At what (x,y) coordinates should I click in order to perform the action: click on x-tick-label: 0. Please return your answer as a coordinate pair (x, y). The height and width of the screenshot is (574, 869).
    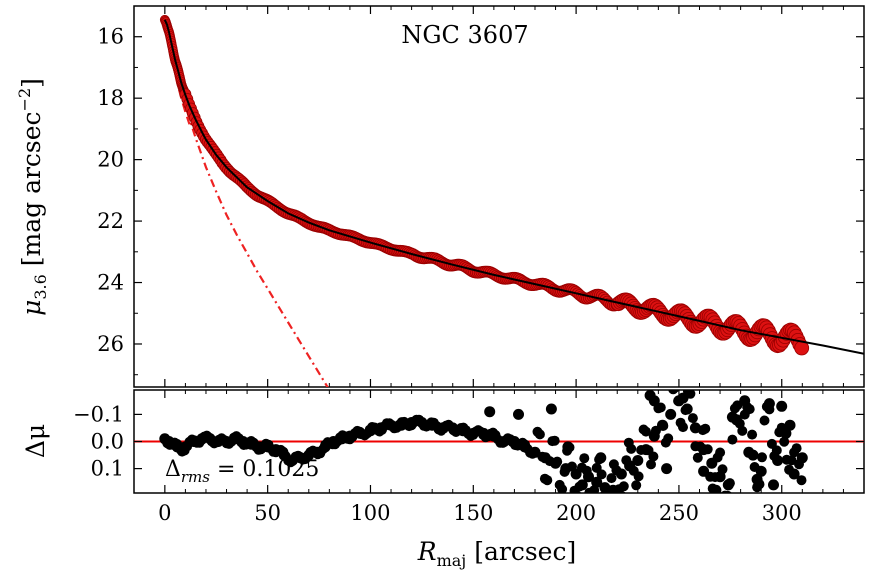
    Looking at the image, I should click on (164, 513).